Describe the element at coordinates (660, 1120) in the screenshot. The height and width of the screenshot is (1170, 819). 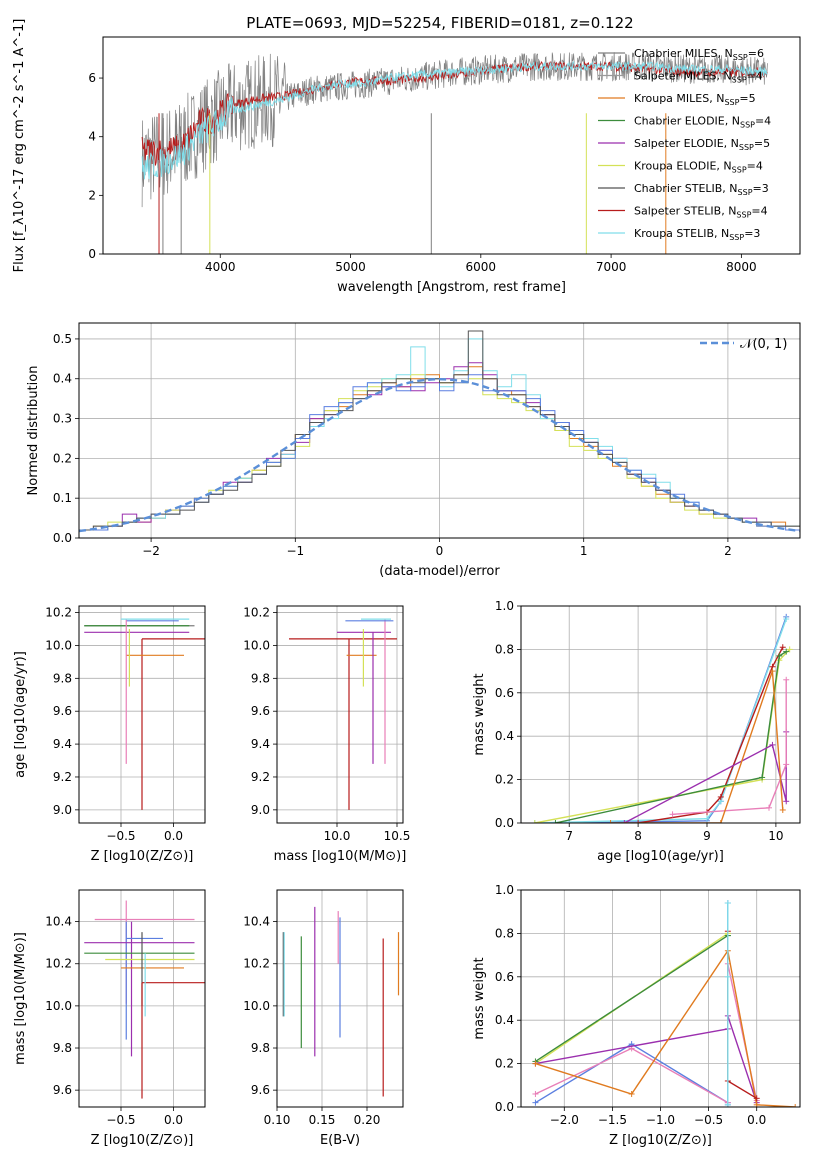
I see `x-tick-label: −1.0` at that location.